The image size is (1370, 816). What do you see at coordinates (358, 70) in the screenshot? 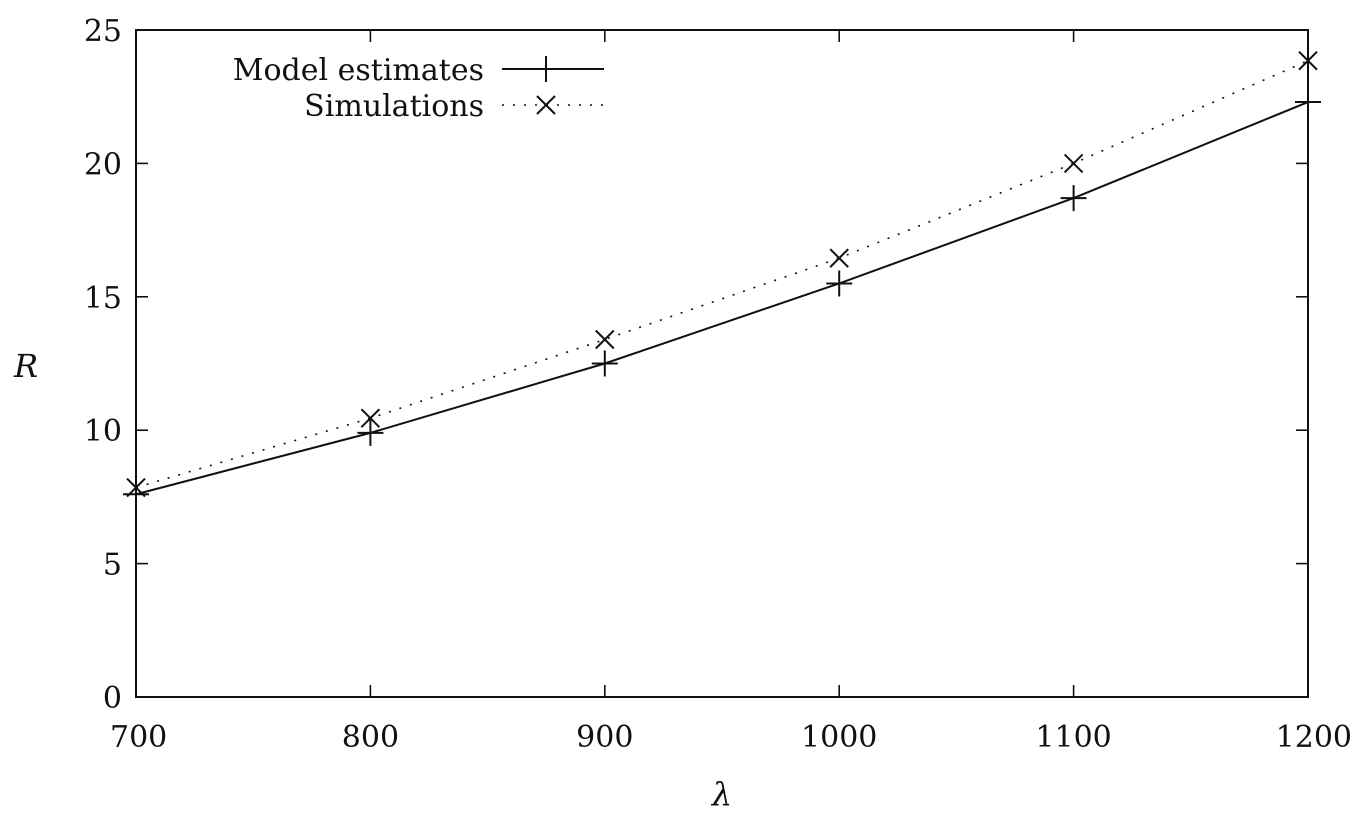
I see `legend-label-model: Model estimates` at bounding box center [358, 70].